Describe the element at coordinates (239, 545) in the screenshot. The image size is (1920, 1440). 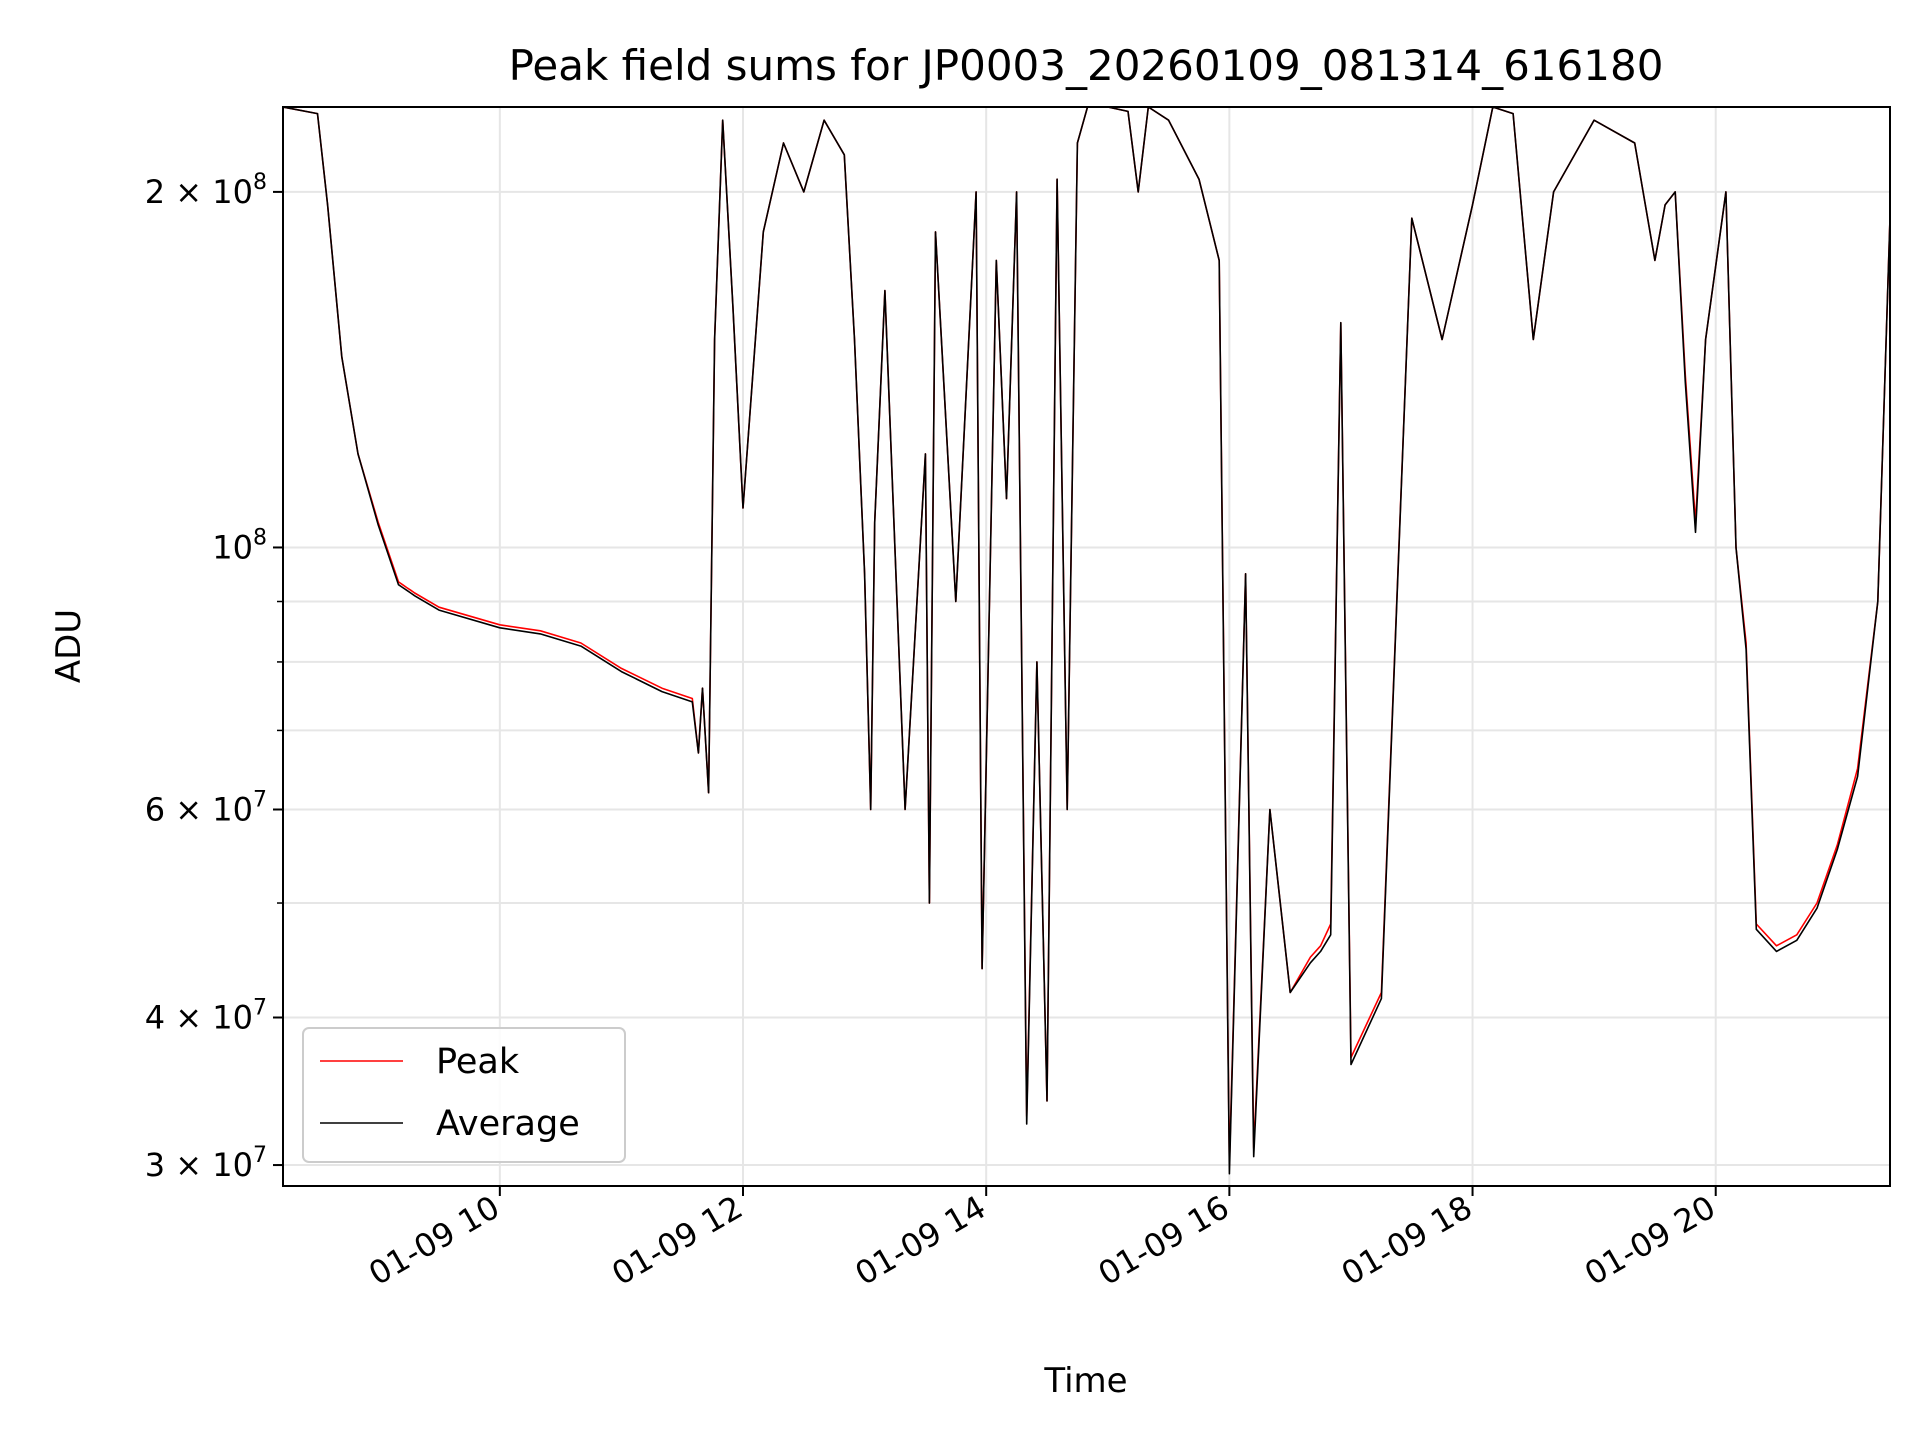
I see `y-tick-label: 108` at that location.